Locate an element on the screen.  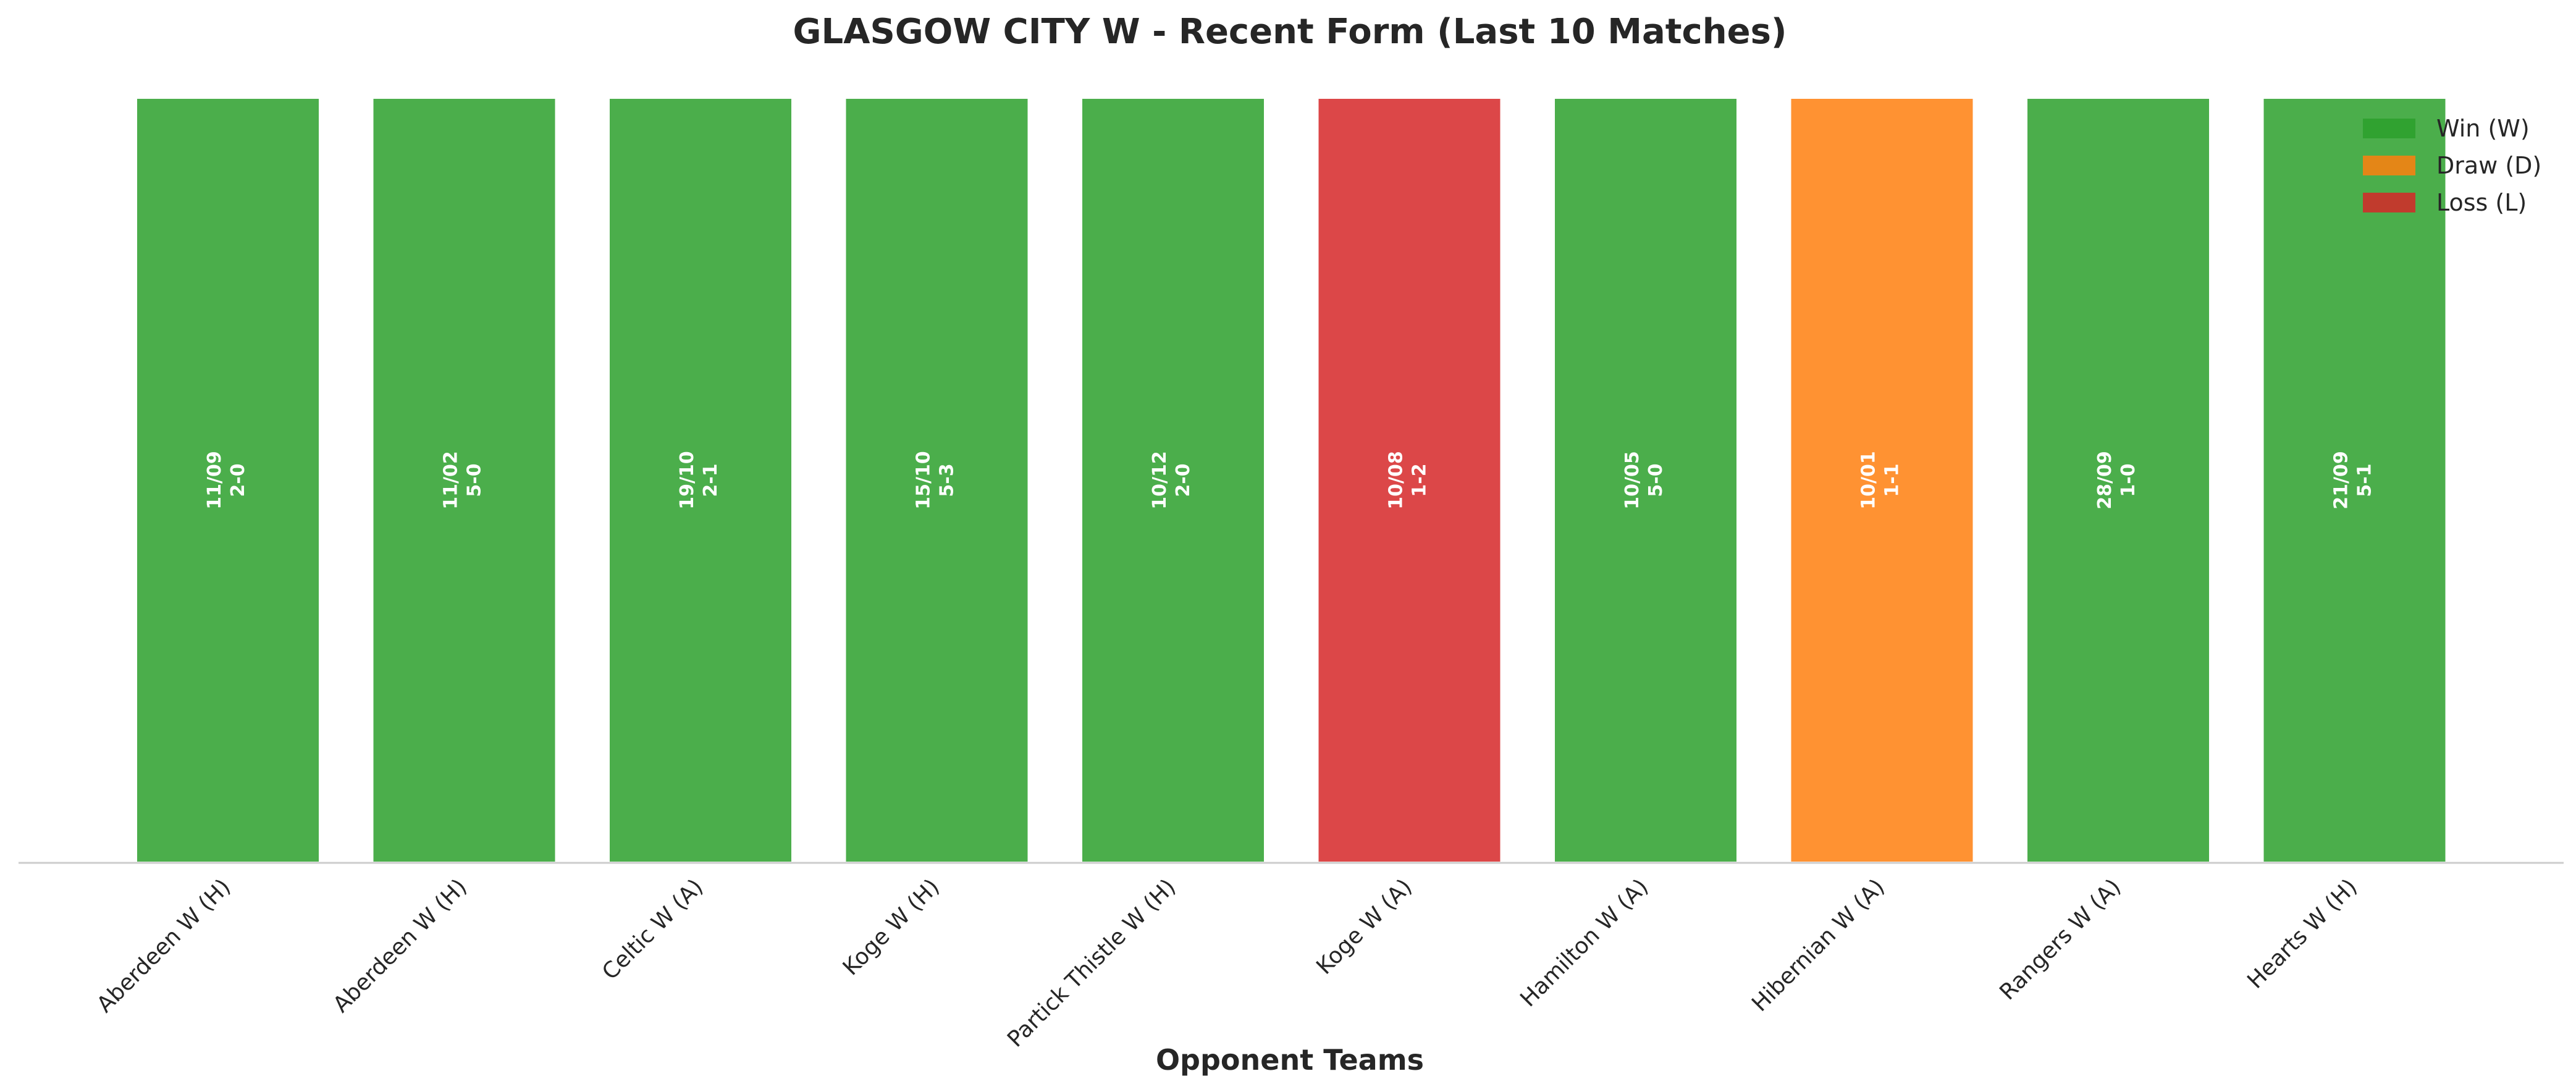
bar-date-label-7: 10/05 is located at coordinates (1632, 480).